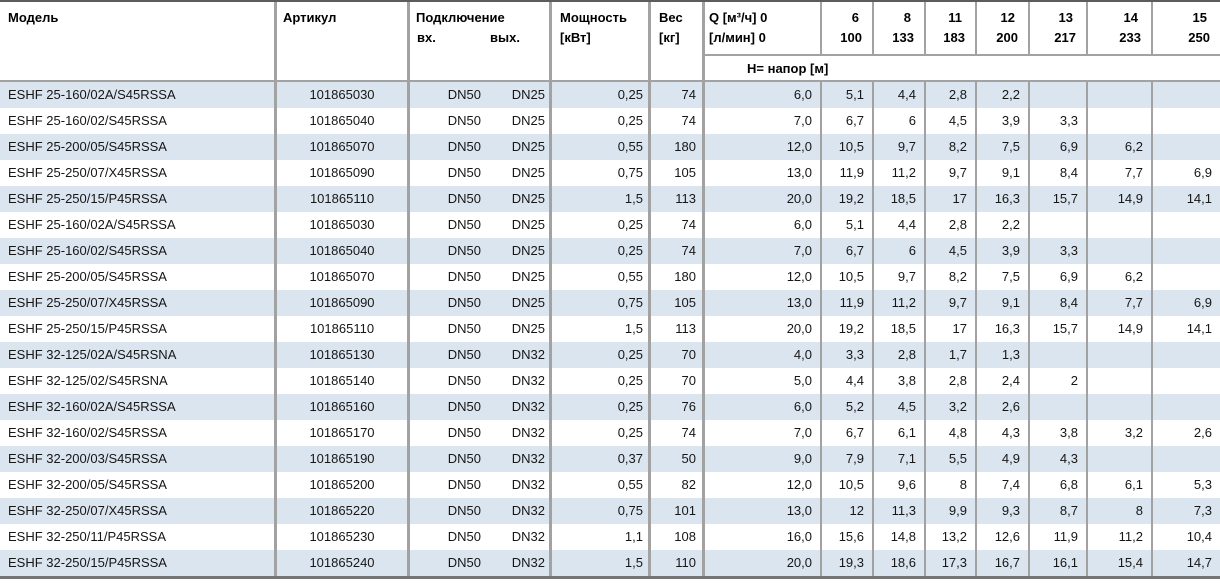  What do you see at coordinates (678, 537) in the screenshot?
I see `cell-weight: 108` at bounding box center [678, 537].